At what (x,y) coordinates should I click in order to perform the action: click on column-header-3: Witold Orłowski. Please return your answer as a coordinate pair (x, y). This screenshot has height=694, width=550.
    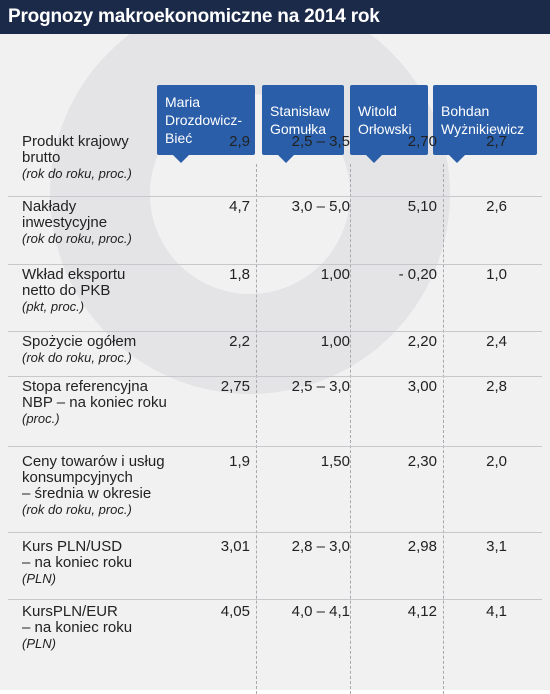
    Looking at the image, I should click on (389, 124).